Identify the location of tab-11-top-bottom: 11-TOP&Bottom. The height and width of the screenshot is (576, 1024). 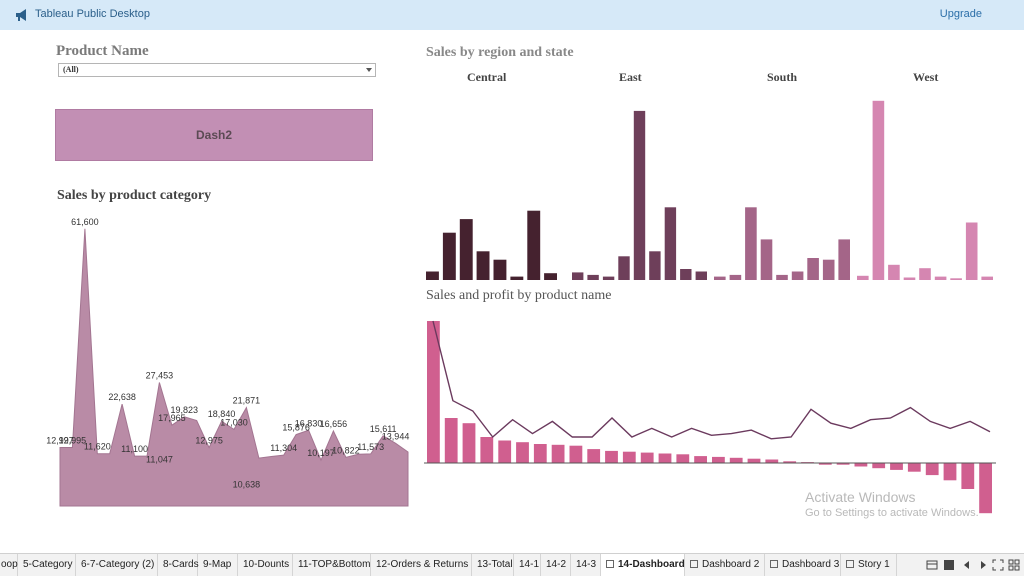
(332, 565).